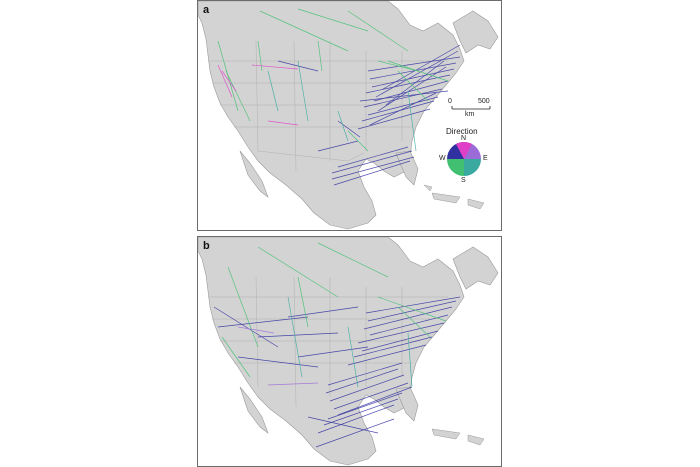  I want to click on political-borders, so click(328, 342).